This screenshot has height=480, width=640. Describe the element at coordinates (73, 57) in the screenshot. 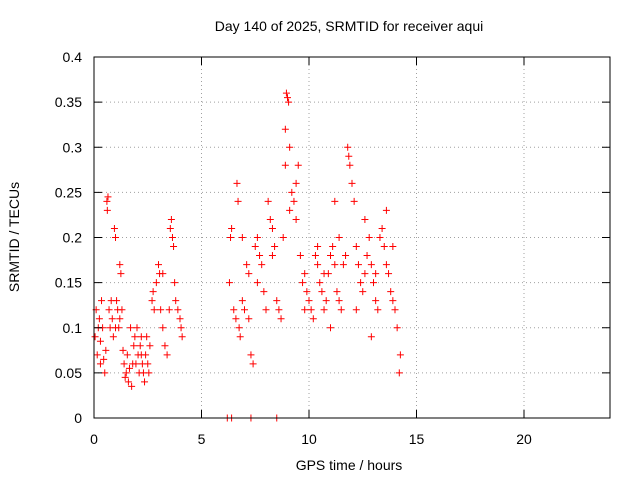

I see `y-tick-label: 0.4` at that location.